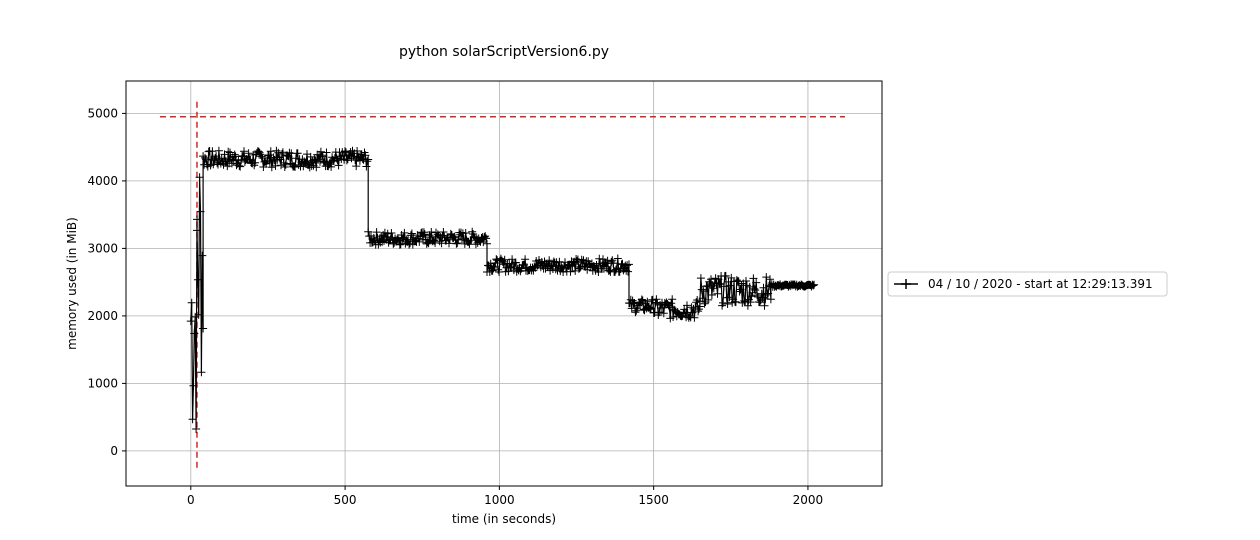 The image size is (1260, 540). I want to click on y-axis-label: memory used (in MiB), so click(72, 283).